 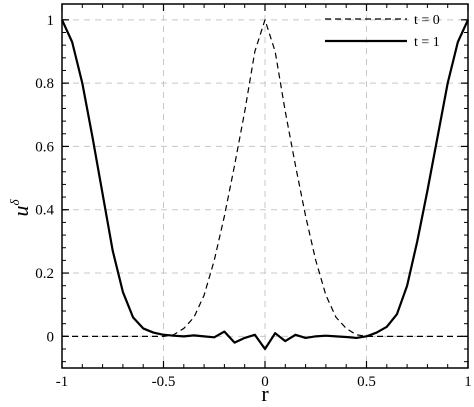 What do you see at coordinates (468, 382) in the screenshot?
I see `x-tick-label: 1` at bounding box center [468, 382].